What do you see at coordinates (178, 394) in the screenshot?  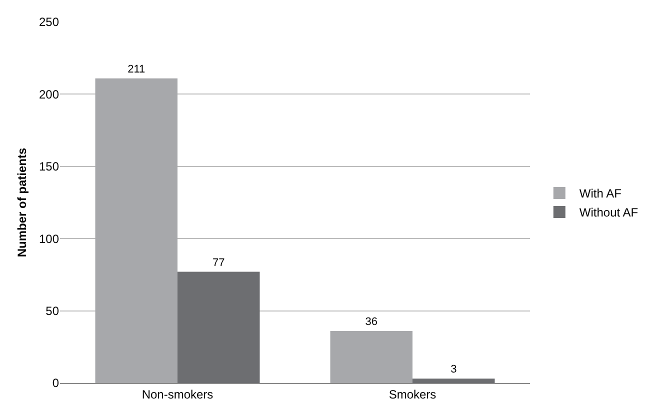 I see `x-tick-label: Non-smokers` at bounding box center [178, 394].